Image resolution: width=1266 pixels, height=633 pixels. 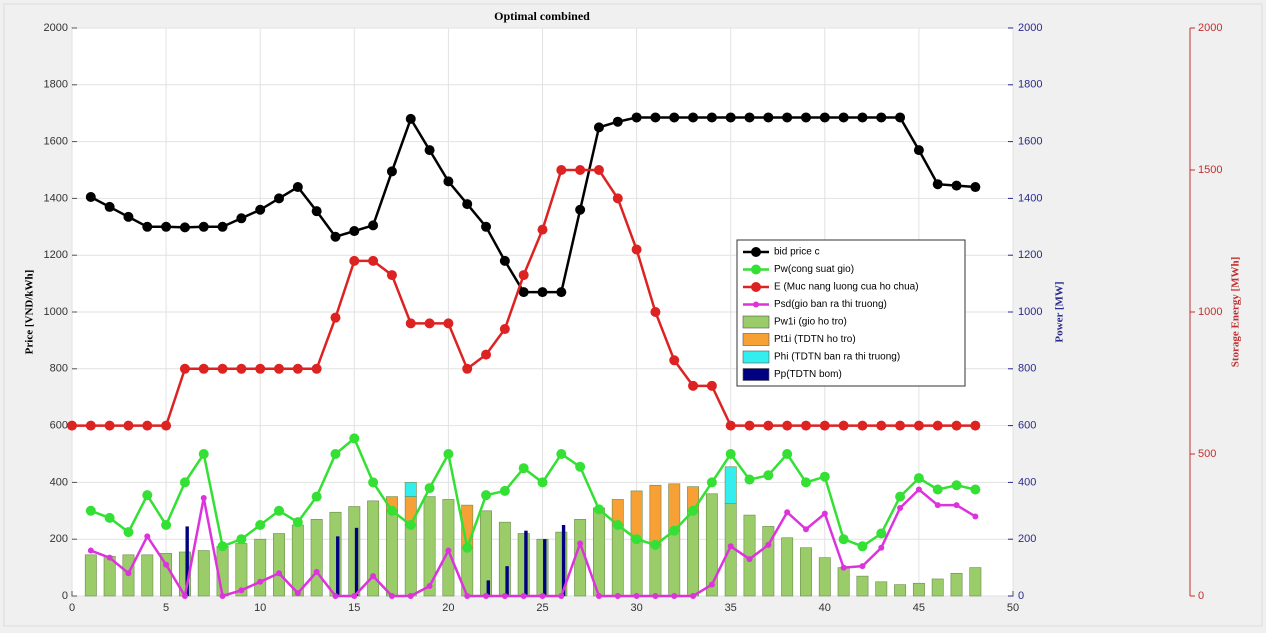 What do you see at coordinates (1027, 539) in the screenshot?
I see `power-tick-label: 200` at bounding box center [1027, 539].